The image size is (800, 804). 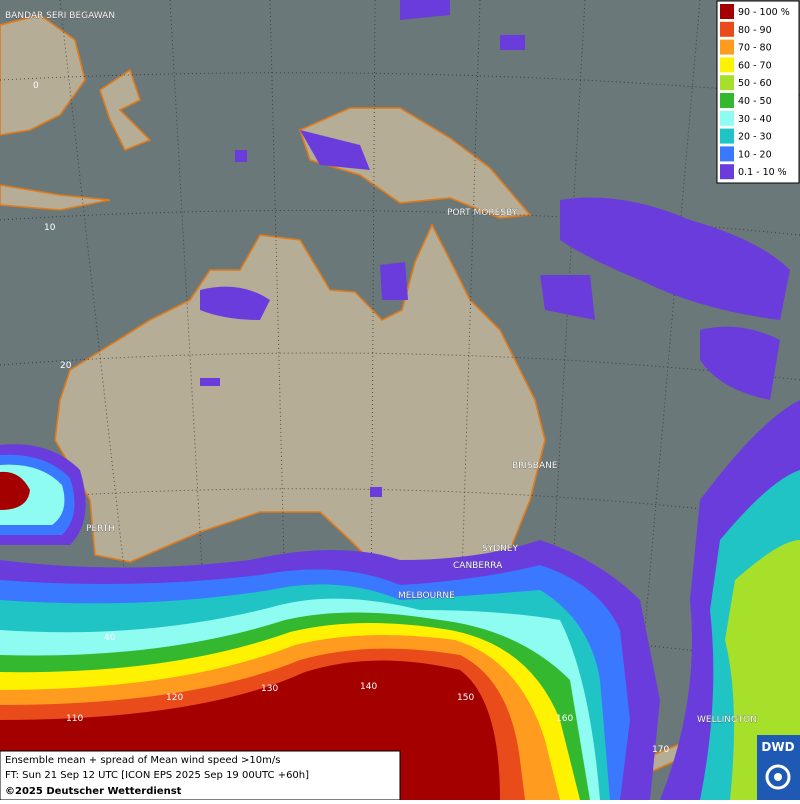 I want to click on legend-label: 40 - 50, so click(x=755, y=101).